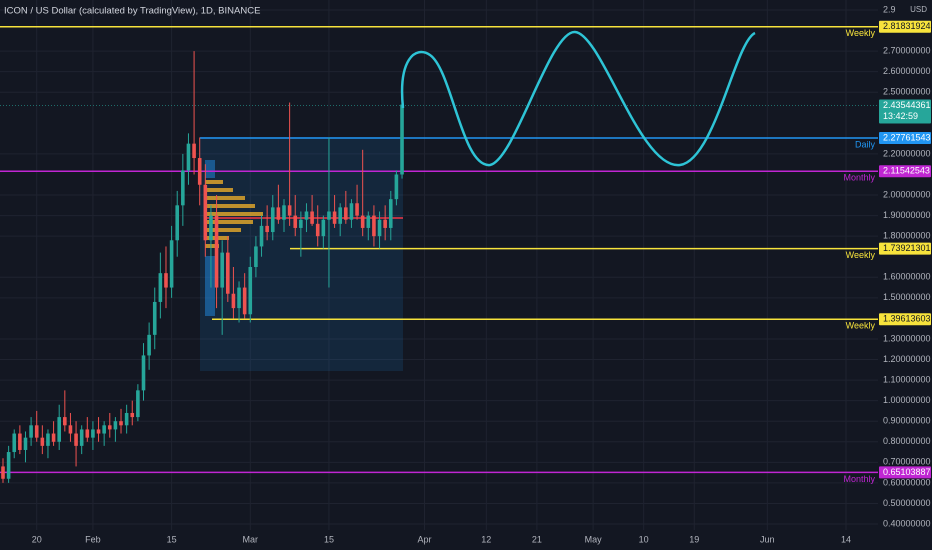 Image resolution: width=932 pixels, height=550 pixels. What do you see at coordinates (486, 539) in the screenshot?
I see `x-tick-label: 12` at bounding box center [486, 539].